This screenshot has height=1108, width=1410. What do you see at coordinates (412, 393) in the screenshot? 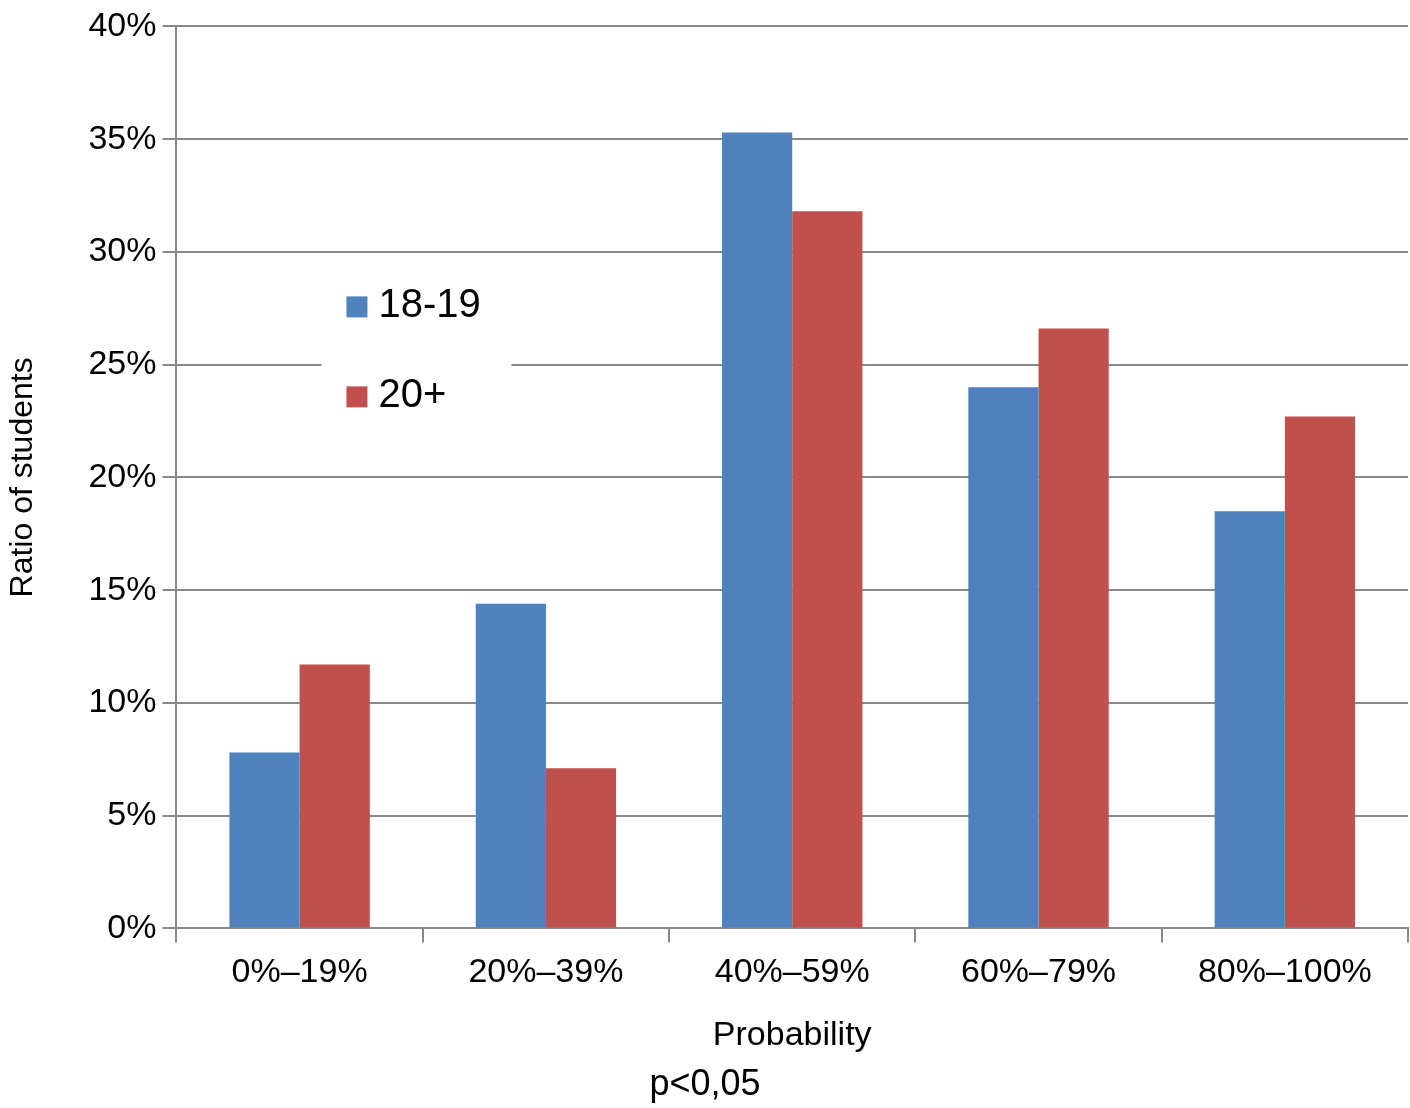
I see `legend-label: 20+` at bounding box center [412, 393].